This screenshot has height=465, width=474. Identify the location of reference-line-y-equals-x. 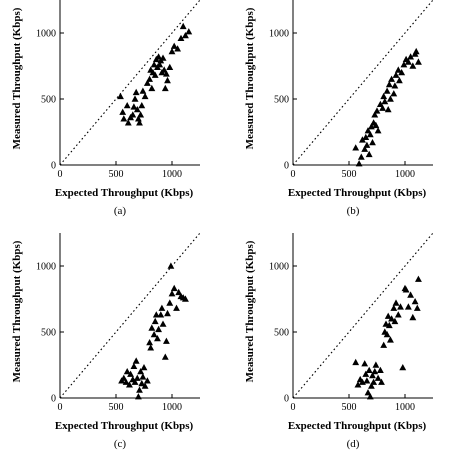
(130, 83).